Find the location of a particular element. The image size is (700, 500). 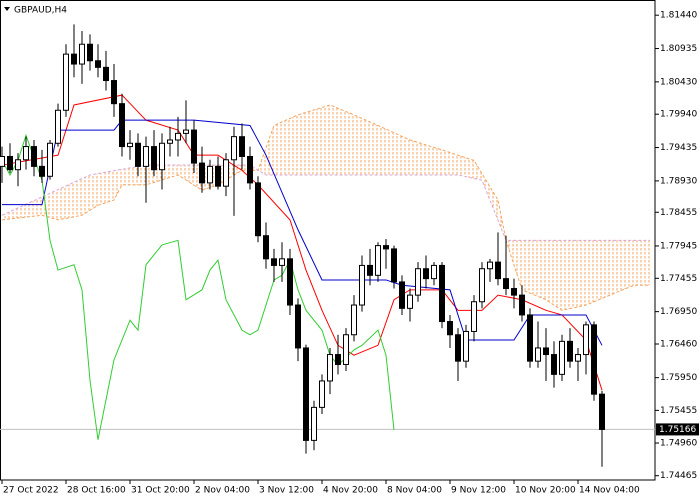

x-tick-label: 10 Nov 20:00 is located at coordinates (545, 491).